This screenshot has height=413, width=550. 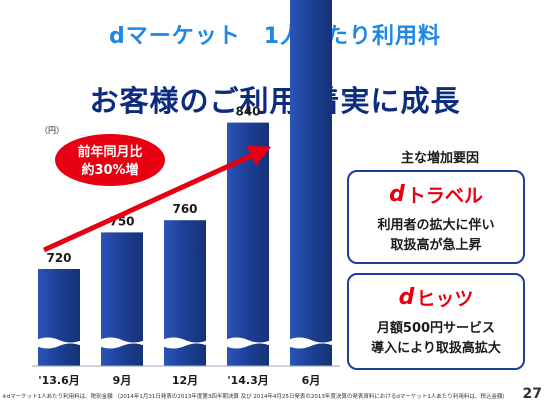 I want to click on factor-travel-line-2: 取扱高が急上昇, so click(x=436, y=245).